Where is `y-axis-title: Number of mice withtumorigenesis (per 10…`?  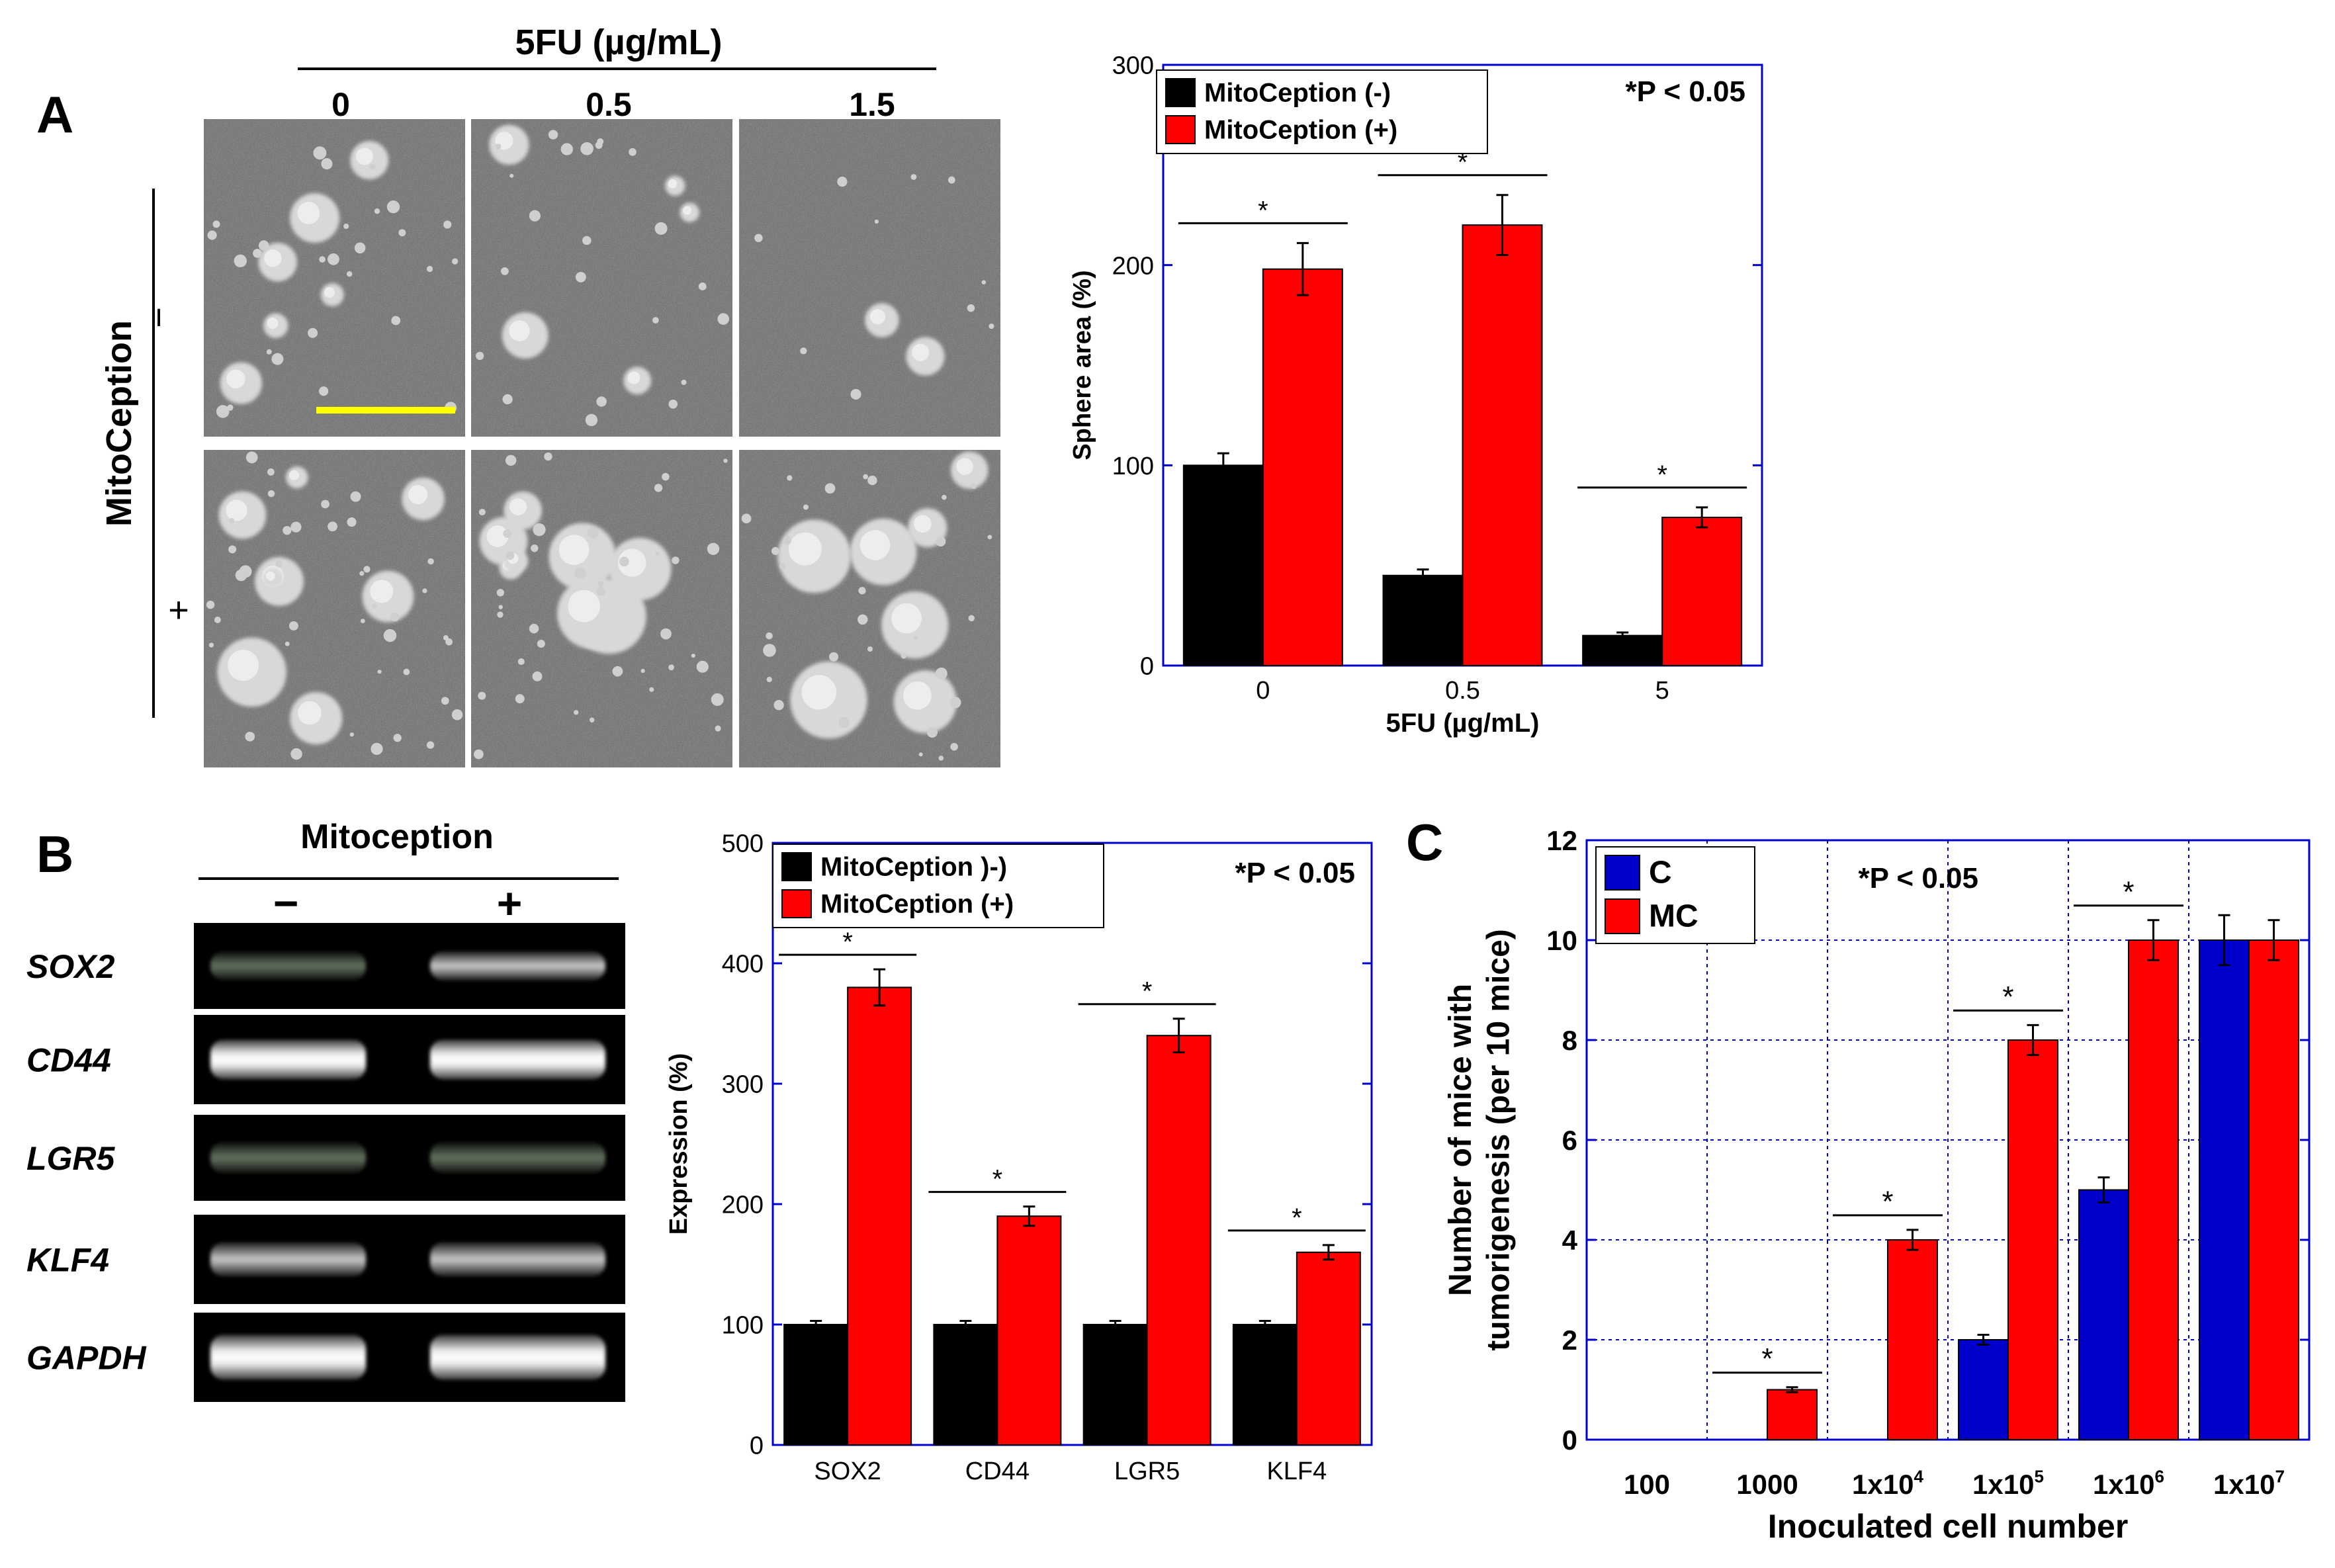
y-axis-title: Number of mice withtumorigenesis (per 10… is located at coordinates (1480, 1140).